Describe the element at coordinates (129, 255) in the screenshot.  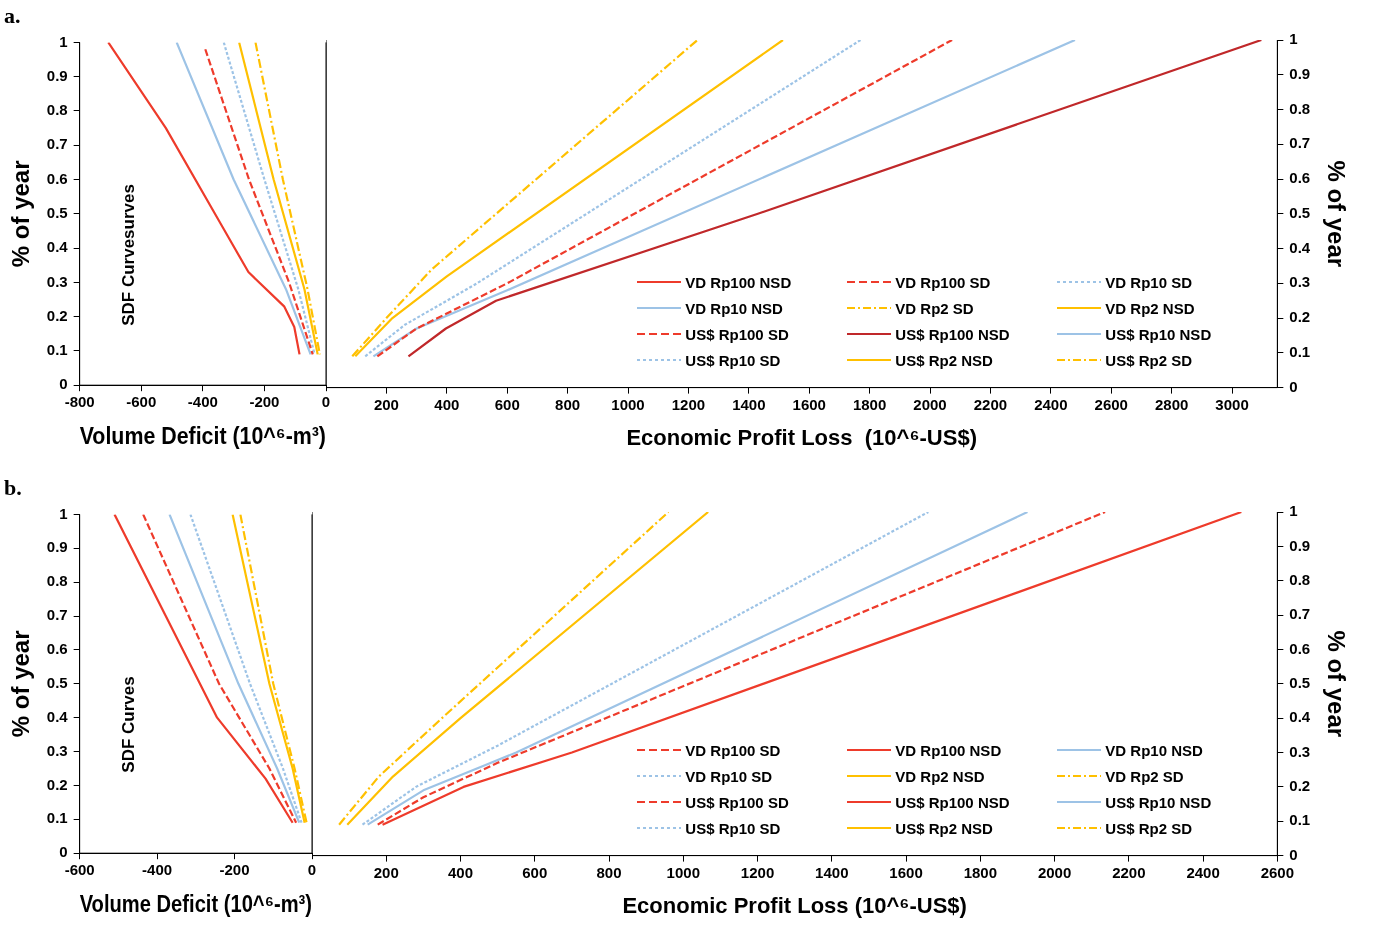
I see `annotation: SDF Curvesurves` at that location.